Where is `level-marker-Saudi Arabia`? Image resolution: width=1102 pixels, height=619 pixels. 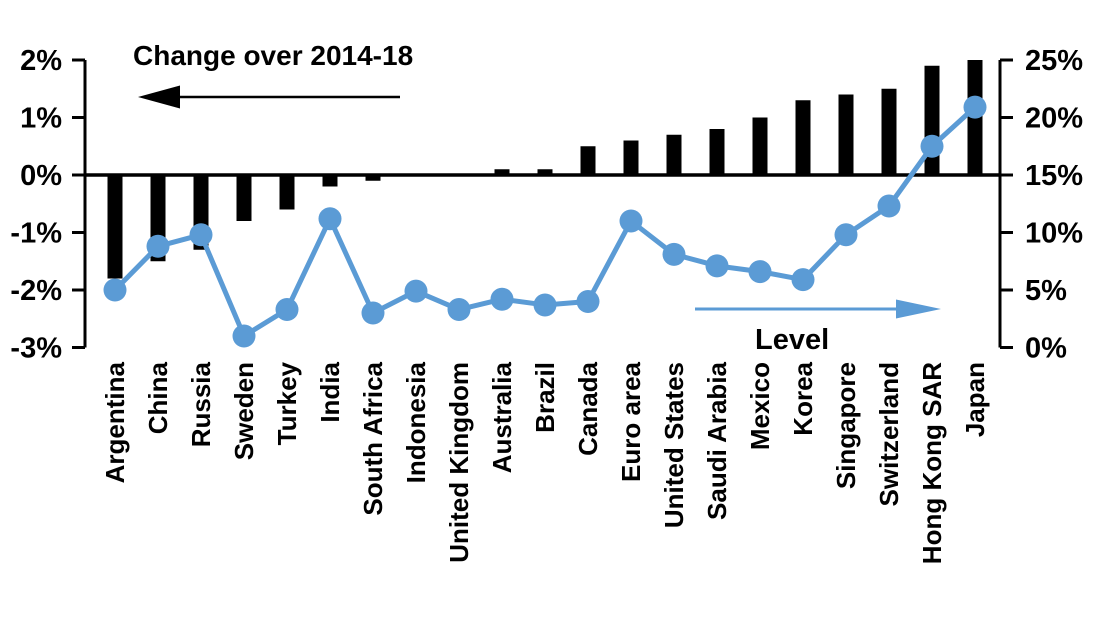
level-marker-Saudi Arabia is located at coordinates (717, 266).